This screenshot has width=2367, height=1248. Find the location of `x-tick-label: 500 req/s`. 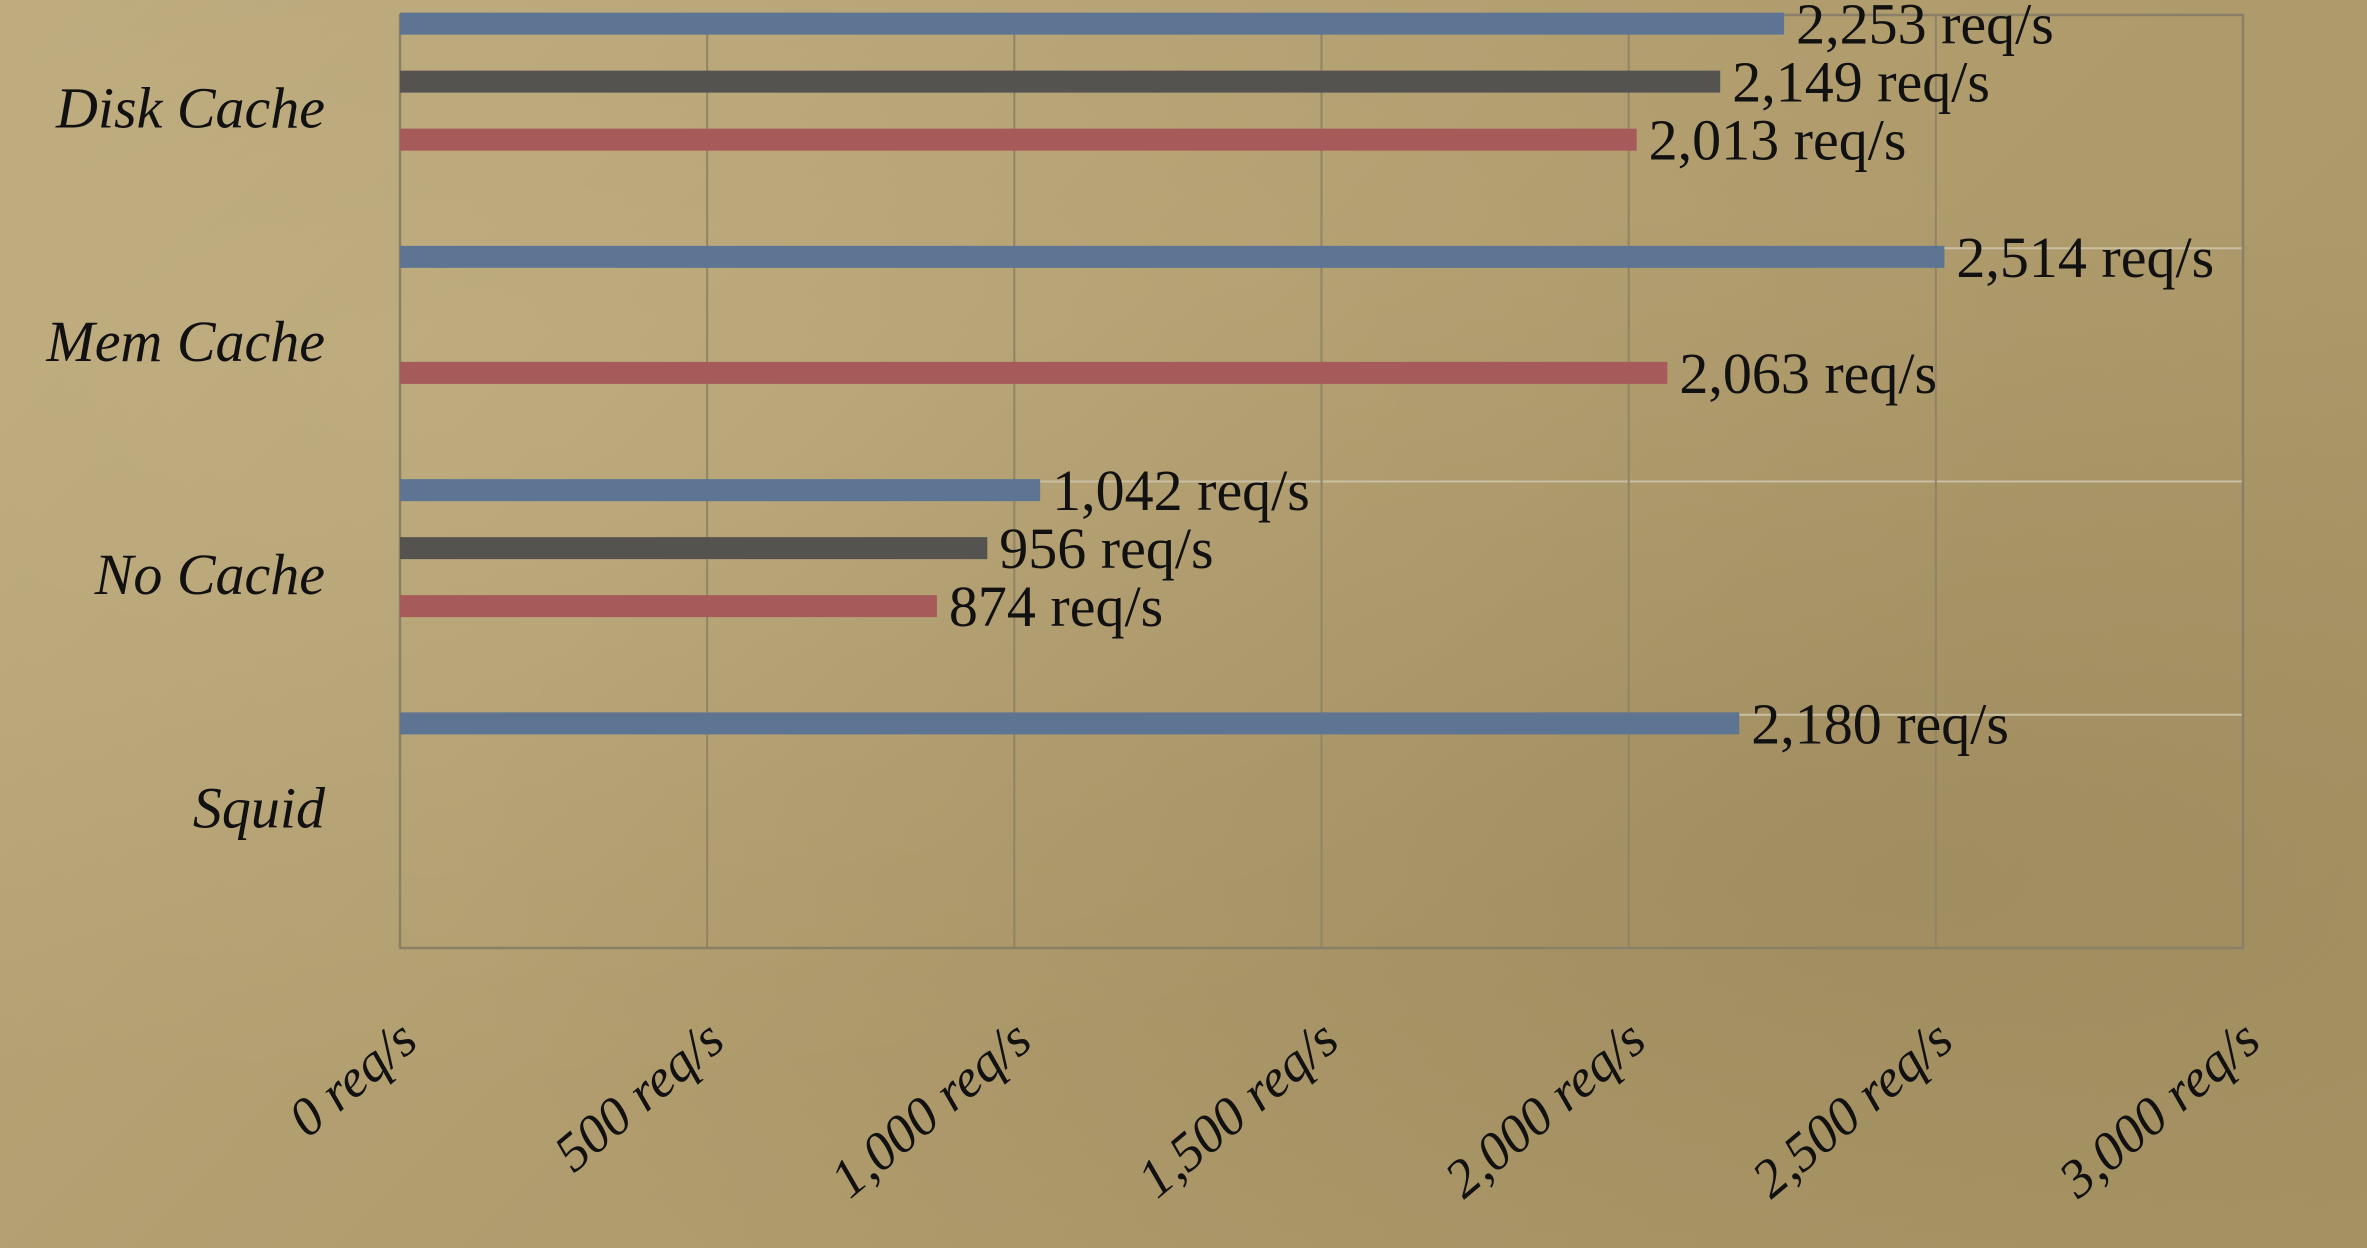

x-tick-label: 500 req/s is located at coordinates (639, 1095).